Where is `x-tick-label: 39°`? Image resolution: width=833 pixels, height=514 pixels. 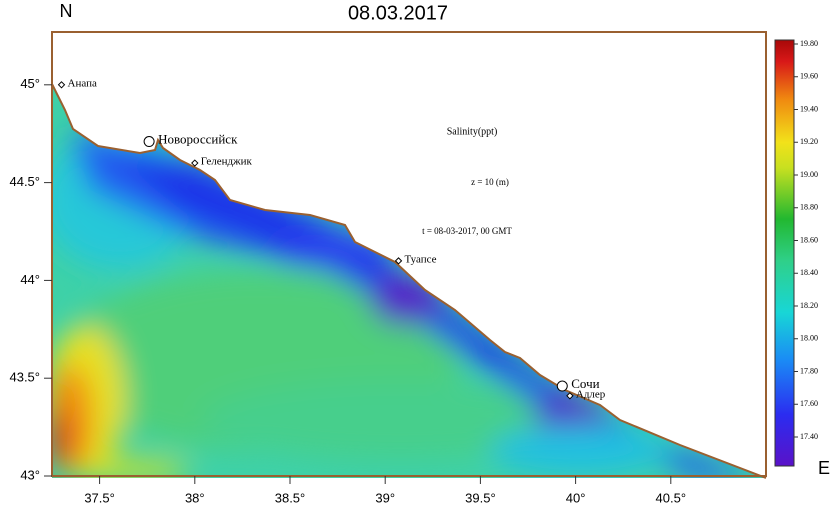 x-tick-label: 39° is located at coordinates (385, 497).